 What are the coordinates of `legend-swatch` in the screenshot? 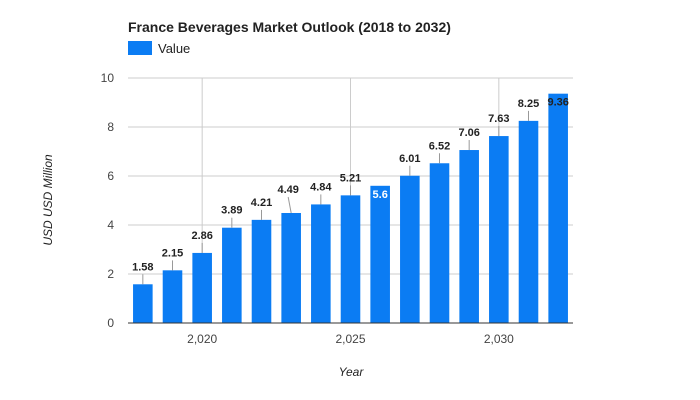 It's located at (140, 48).